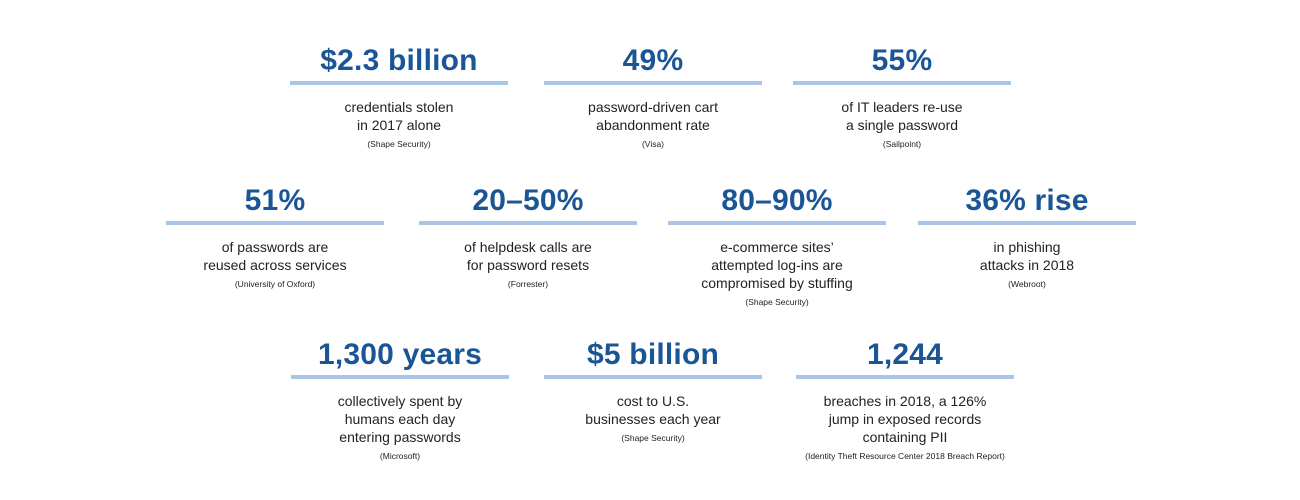  I want to click on stat-description: of IT leaders re-use a single password, so click(902, 116).